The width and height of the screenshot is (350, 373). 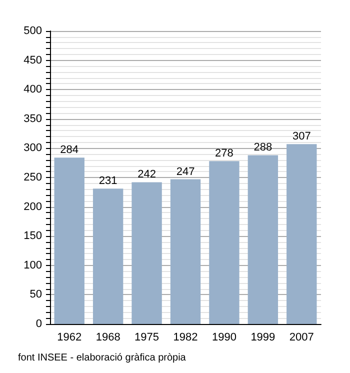 What do you see at coordinates (33, 236) in the screenshot?
I see `y-tick-label: 150` at bounding box center [33, 236].